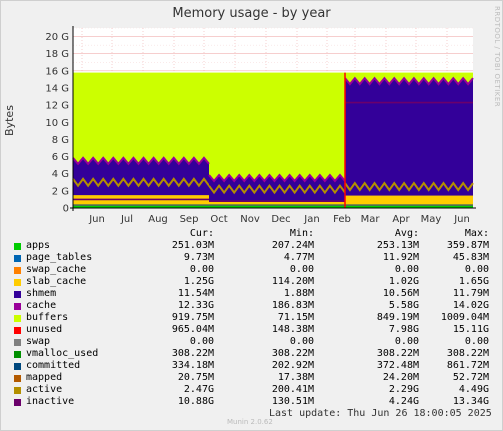 This screenshot has width=503, height=431. I want to click on legend-max: 52.72M, so click(470, 377).